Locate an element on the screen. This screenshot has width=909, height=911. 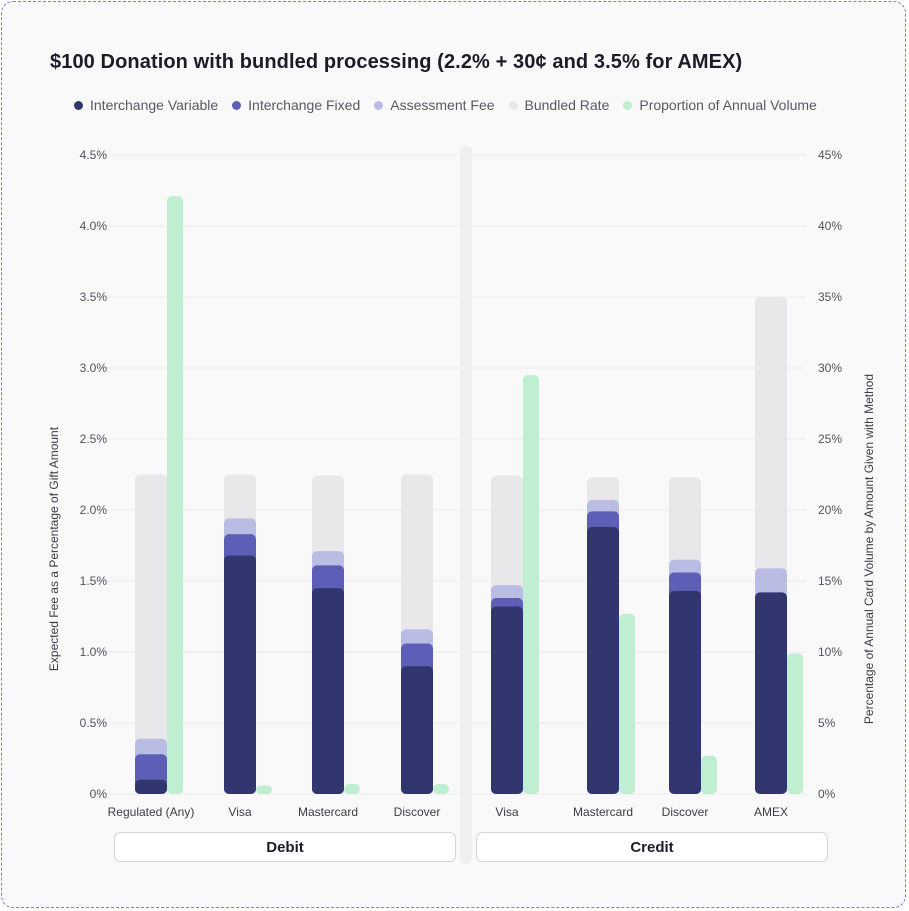
y-tick-label: 1.0% is located at coordinates (94, 652).